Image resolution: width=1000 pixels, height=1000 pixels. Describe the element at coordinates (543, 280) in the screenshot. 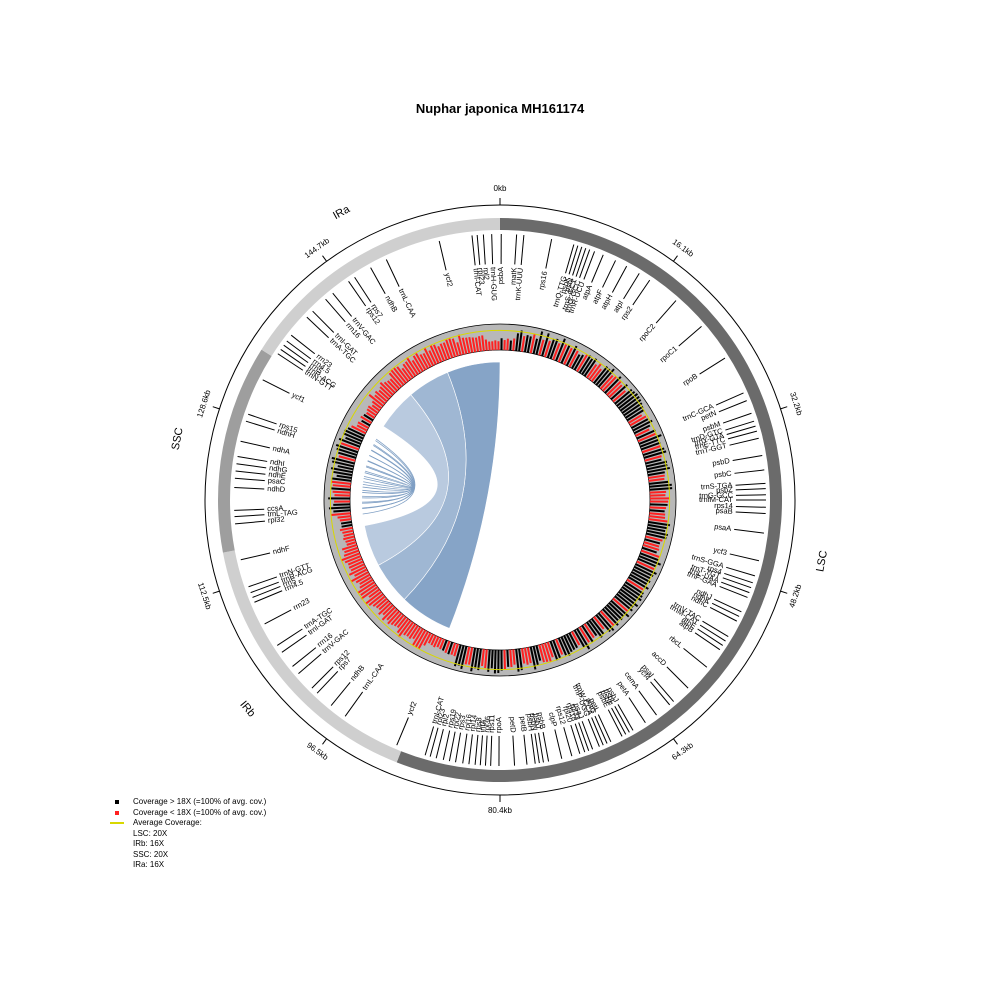

I see `gene-label: rps16` at that location.